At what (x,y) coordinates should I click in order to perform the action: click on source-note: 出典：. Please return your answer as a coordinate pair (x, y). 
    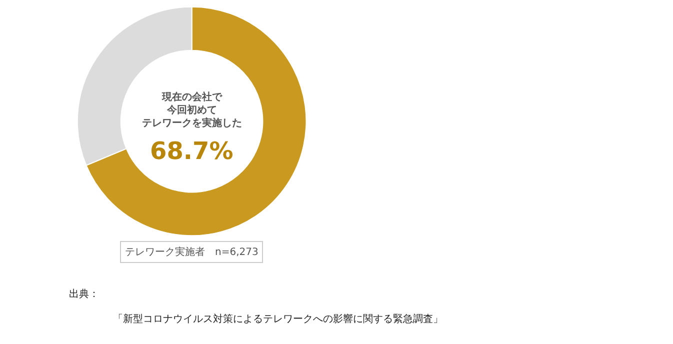
    Looking at the image, I should click on (84, 294).